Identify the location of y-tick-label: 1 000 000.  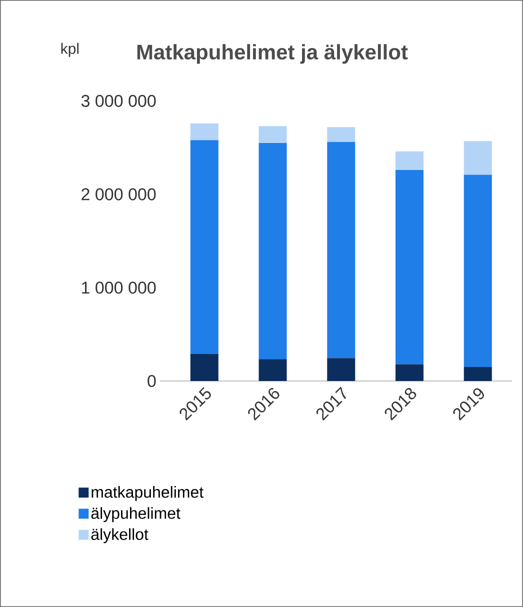
(119, 288).